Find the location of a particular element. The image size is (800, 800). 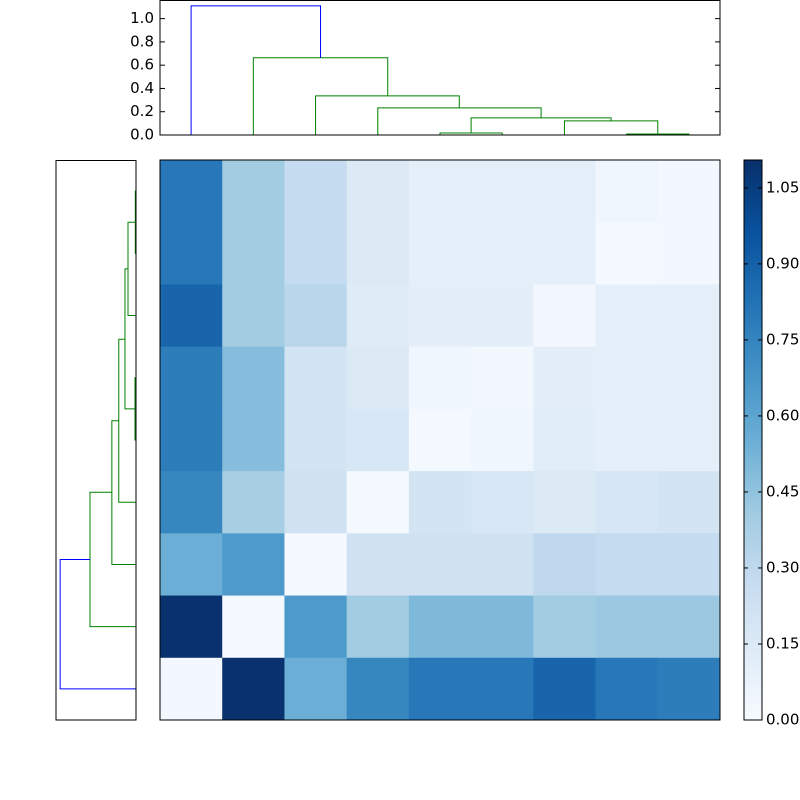

colorbar-tick-label: 0.90 is located at coordinates (782, 263).